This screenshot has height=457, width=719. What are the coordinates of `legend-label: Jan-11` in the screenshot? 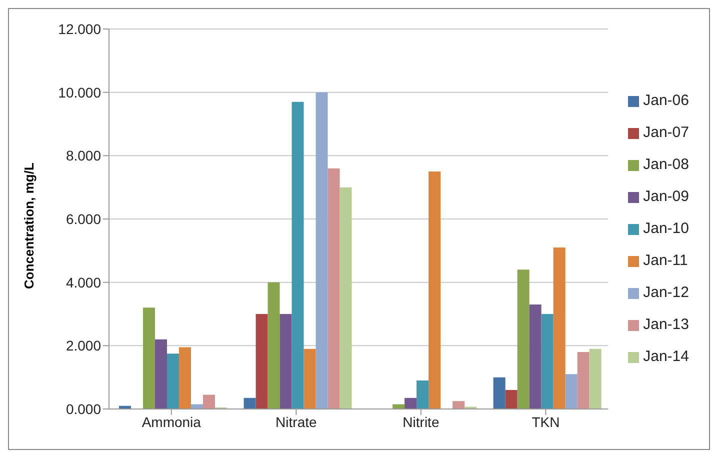 It's located at (665, 260).